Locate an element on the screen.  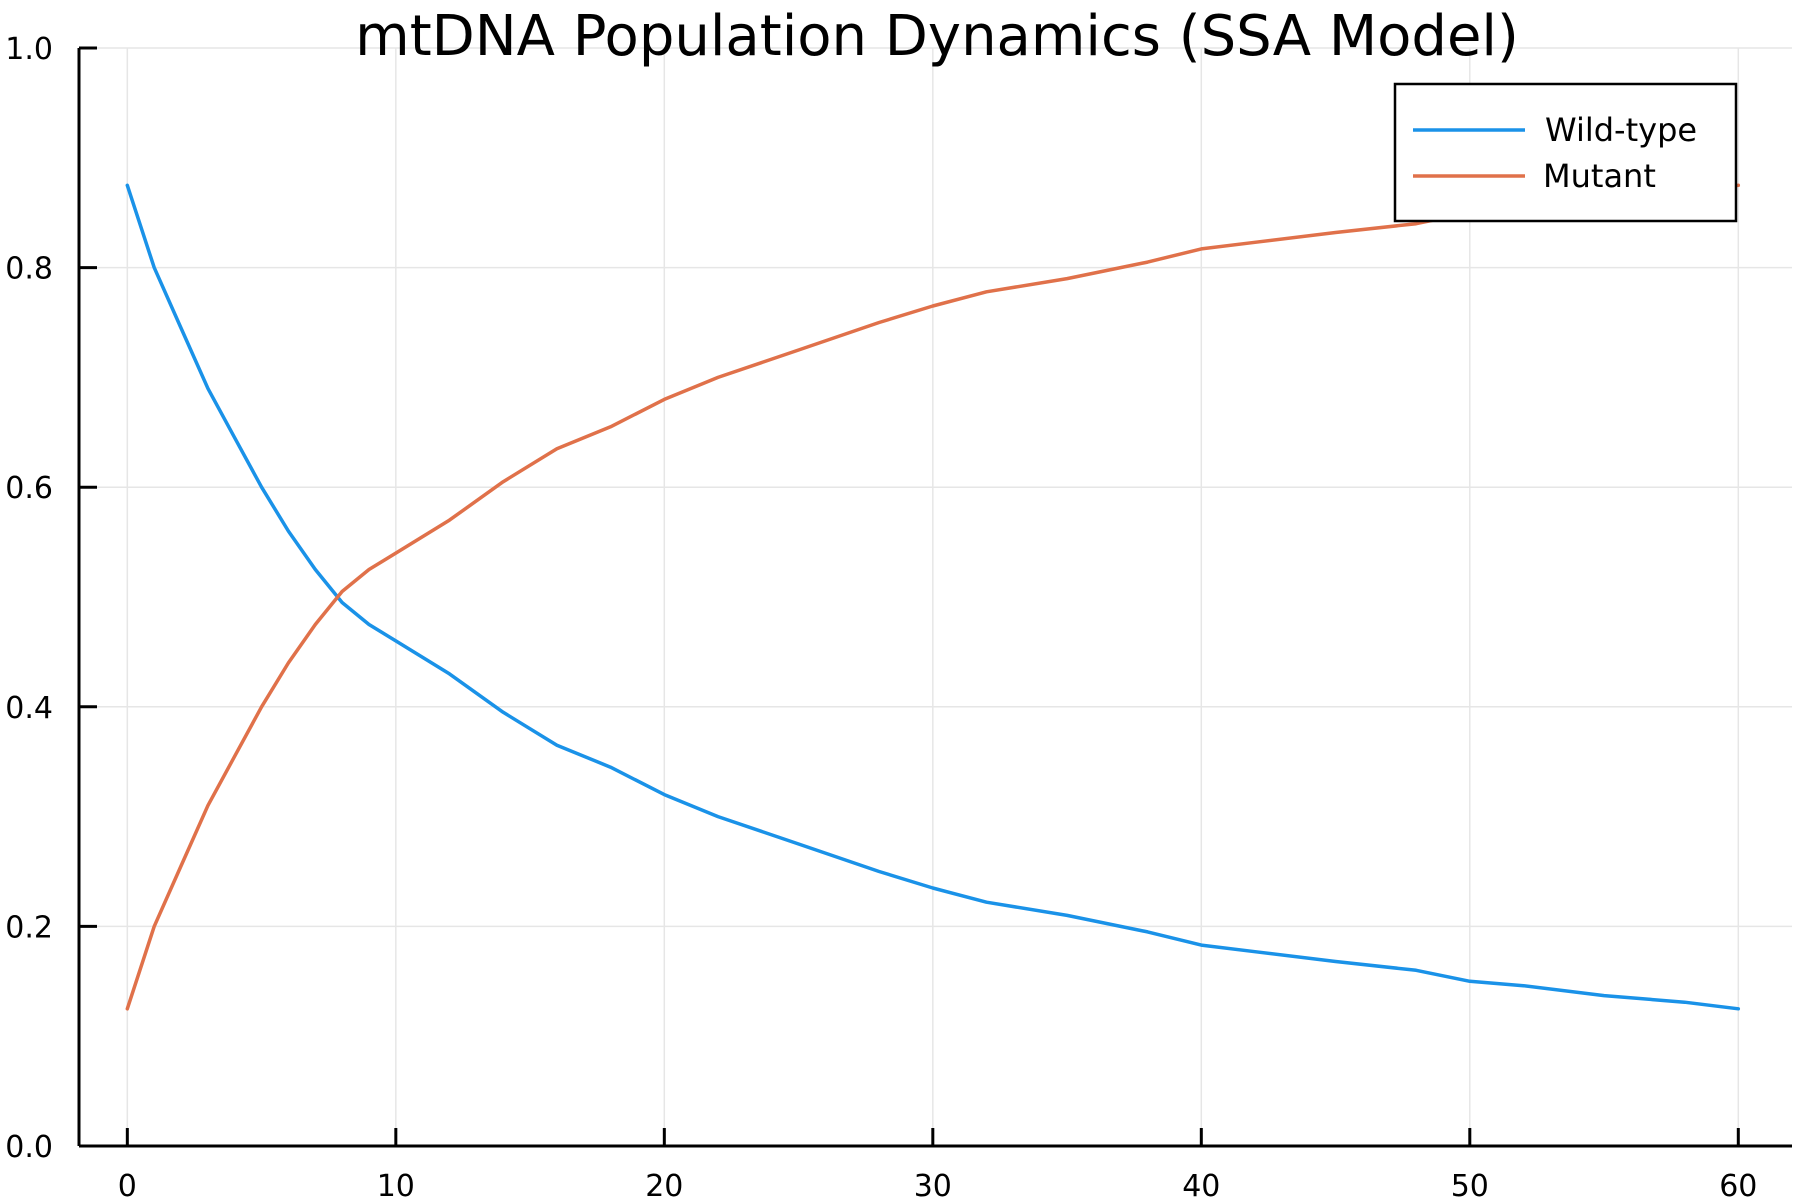
legend-box is located at coordinates (1565, 152).